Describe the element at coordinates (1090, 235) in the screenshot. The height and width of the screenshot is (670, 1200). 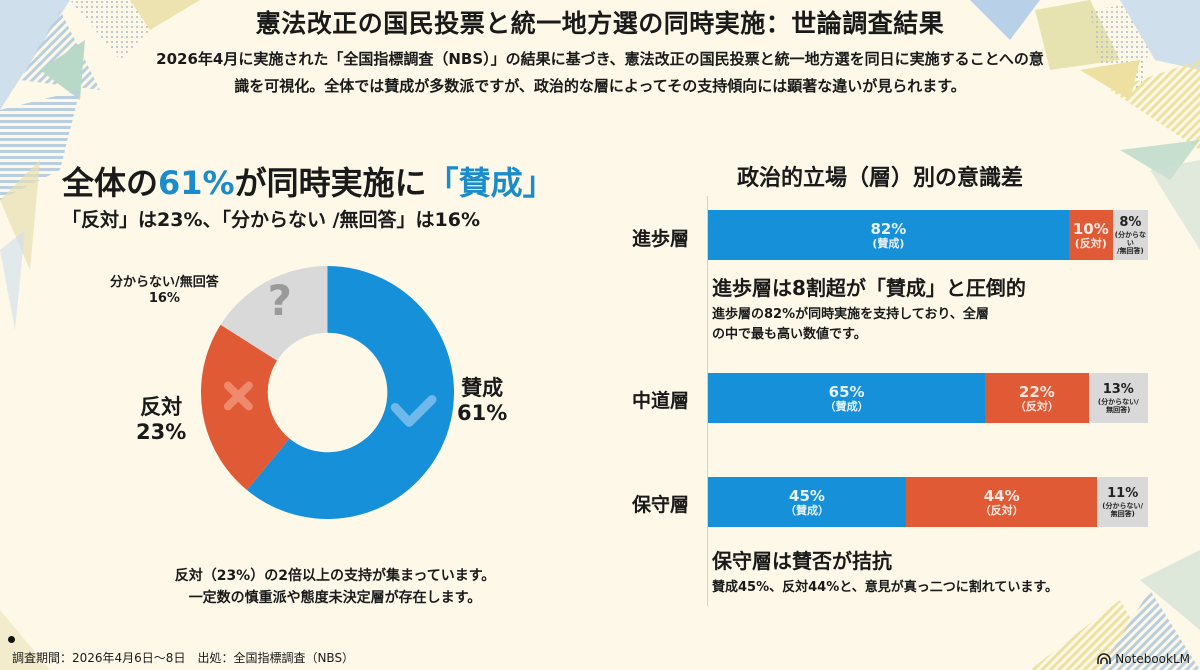
I see `bar-segment-against: 10% (反対)` at that location.